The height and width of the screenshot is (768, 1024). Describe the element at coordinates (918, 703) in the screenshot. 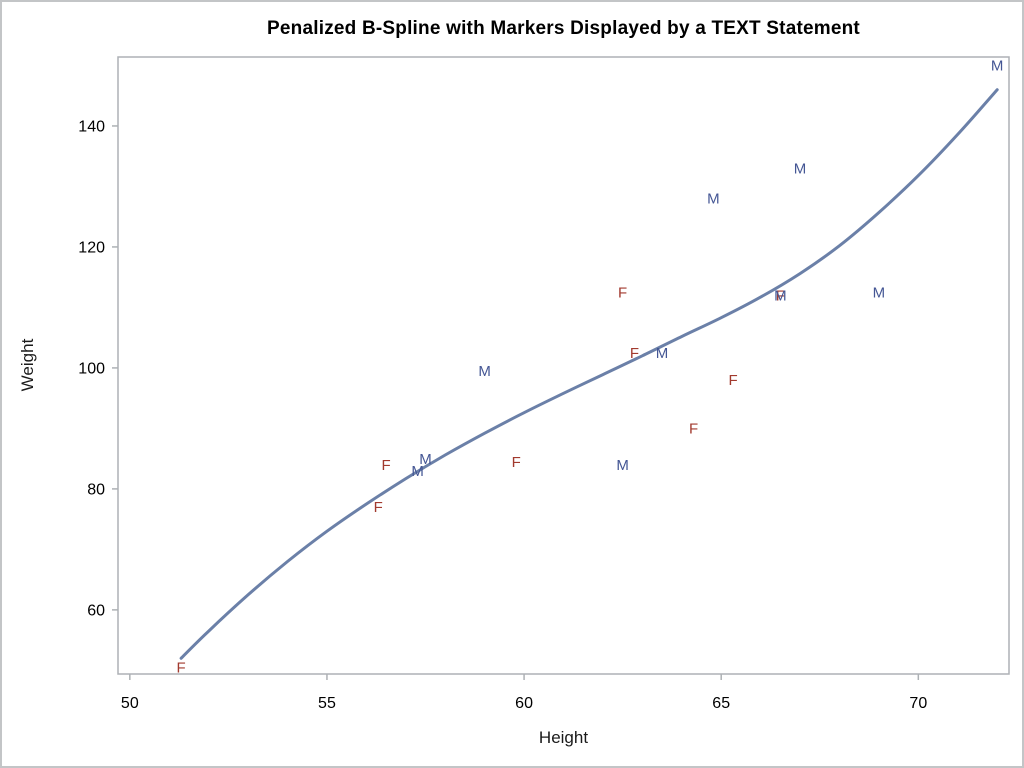

I see `x-tick-label: 70` at that location.